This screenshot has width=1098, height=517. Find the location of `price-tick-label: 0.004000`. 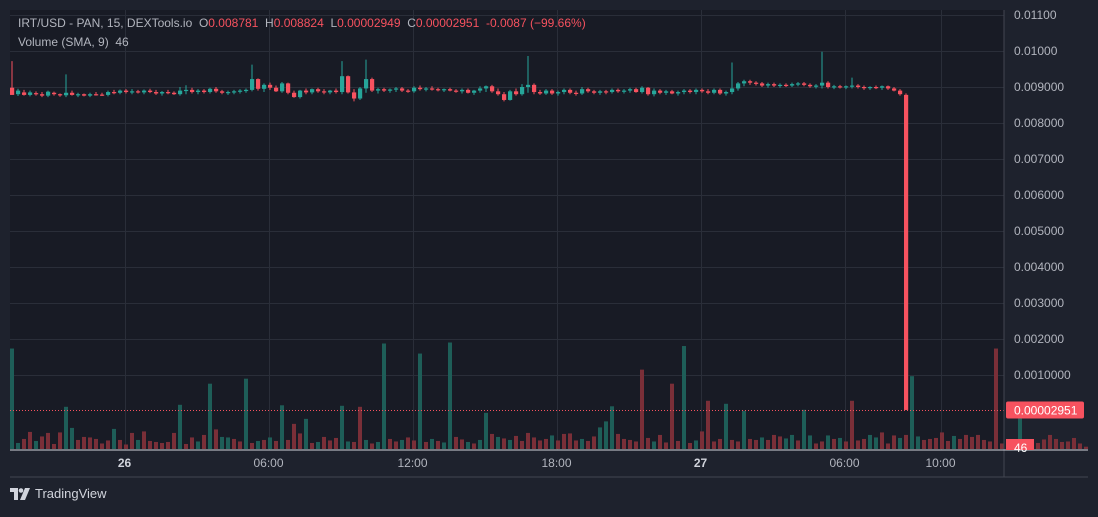

price-tick-label: 0.004000 is located at coordinates (1039, 267).